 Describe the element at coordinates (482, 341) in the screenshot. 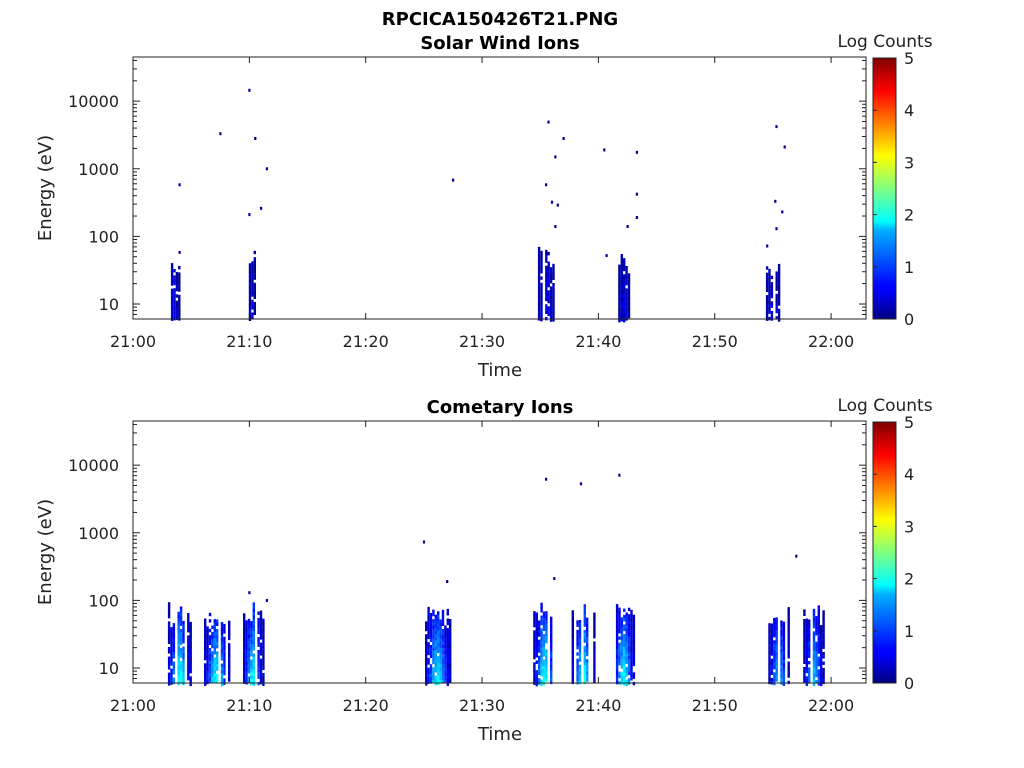

I see `x-tick-label: 21:30` at that location.